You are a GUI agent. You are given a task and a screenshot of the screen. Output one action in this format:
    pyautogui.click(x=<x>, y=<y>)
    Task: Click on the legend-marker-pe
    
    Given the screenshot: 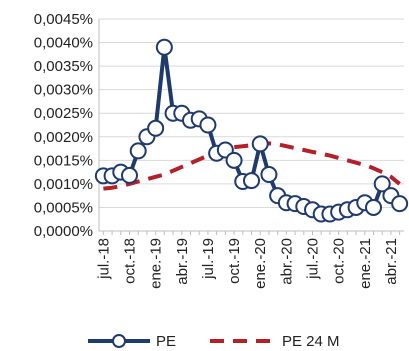 What is the action you would take?
    pyautogui.click(x=119, y=341)
    